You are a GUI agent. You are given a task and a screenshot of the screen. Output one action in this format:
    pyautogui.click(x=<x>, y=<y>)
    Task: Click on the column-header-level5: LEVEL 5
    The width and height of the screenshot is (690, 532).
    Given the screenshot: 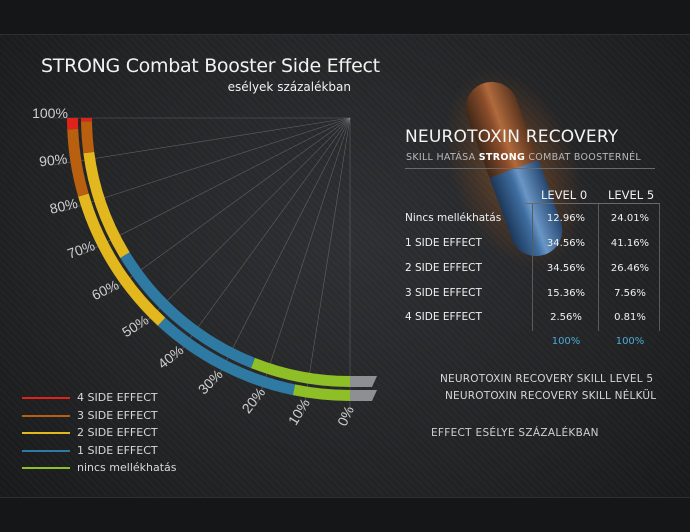 What is the action you would take?
    pyautogui.click(x=631, y=195)
    